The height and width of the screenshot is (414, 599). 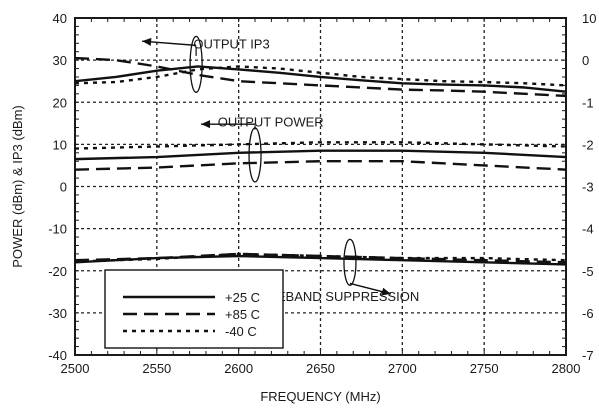 I want to click on y-right-tick-label: -3, so click(x=588, y=187).